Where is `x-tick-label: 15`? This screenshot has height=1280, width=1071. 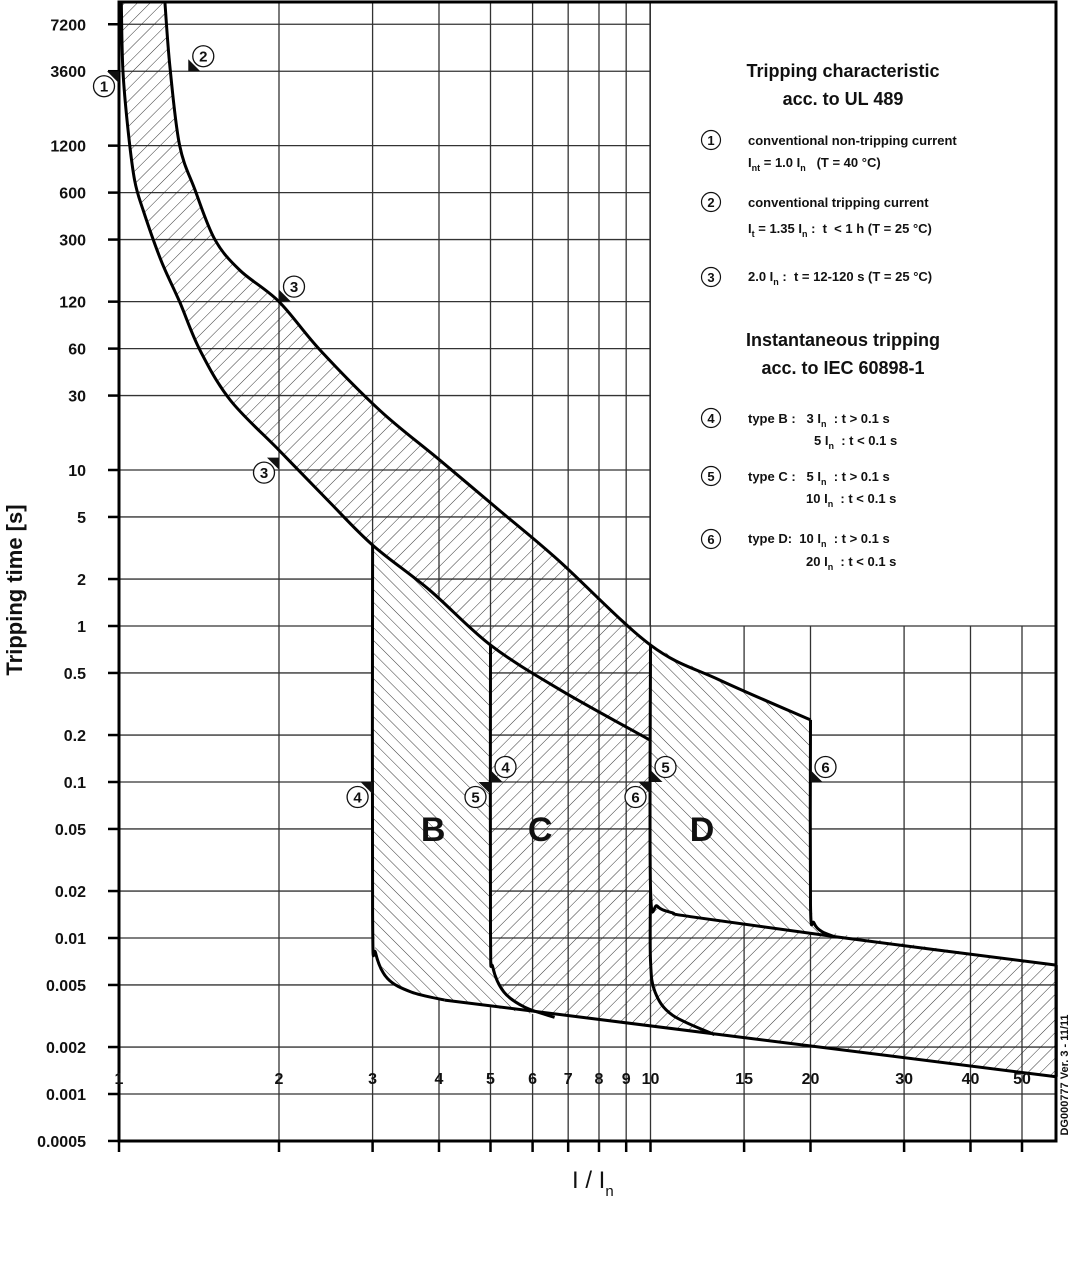 x-tick-label: 15 is located at coordinates (744, 1079).